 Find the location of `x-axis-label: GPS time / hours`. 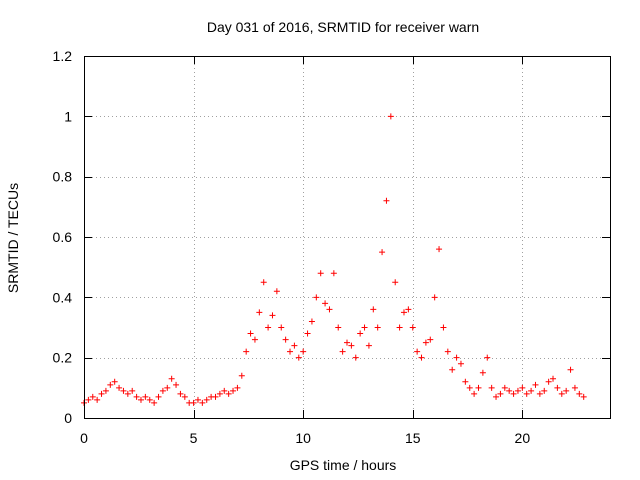

x-axis-label: GPS time / hours is located at coordinates (343, 465).